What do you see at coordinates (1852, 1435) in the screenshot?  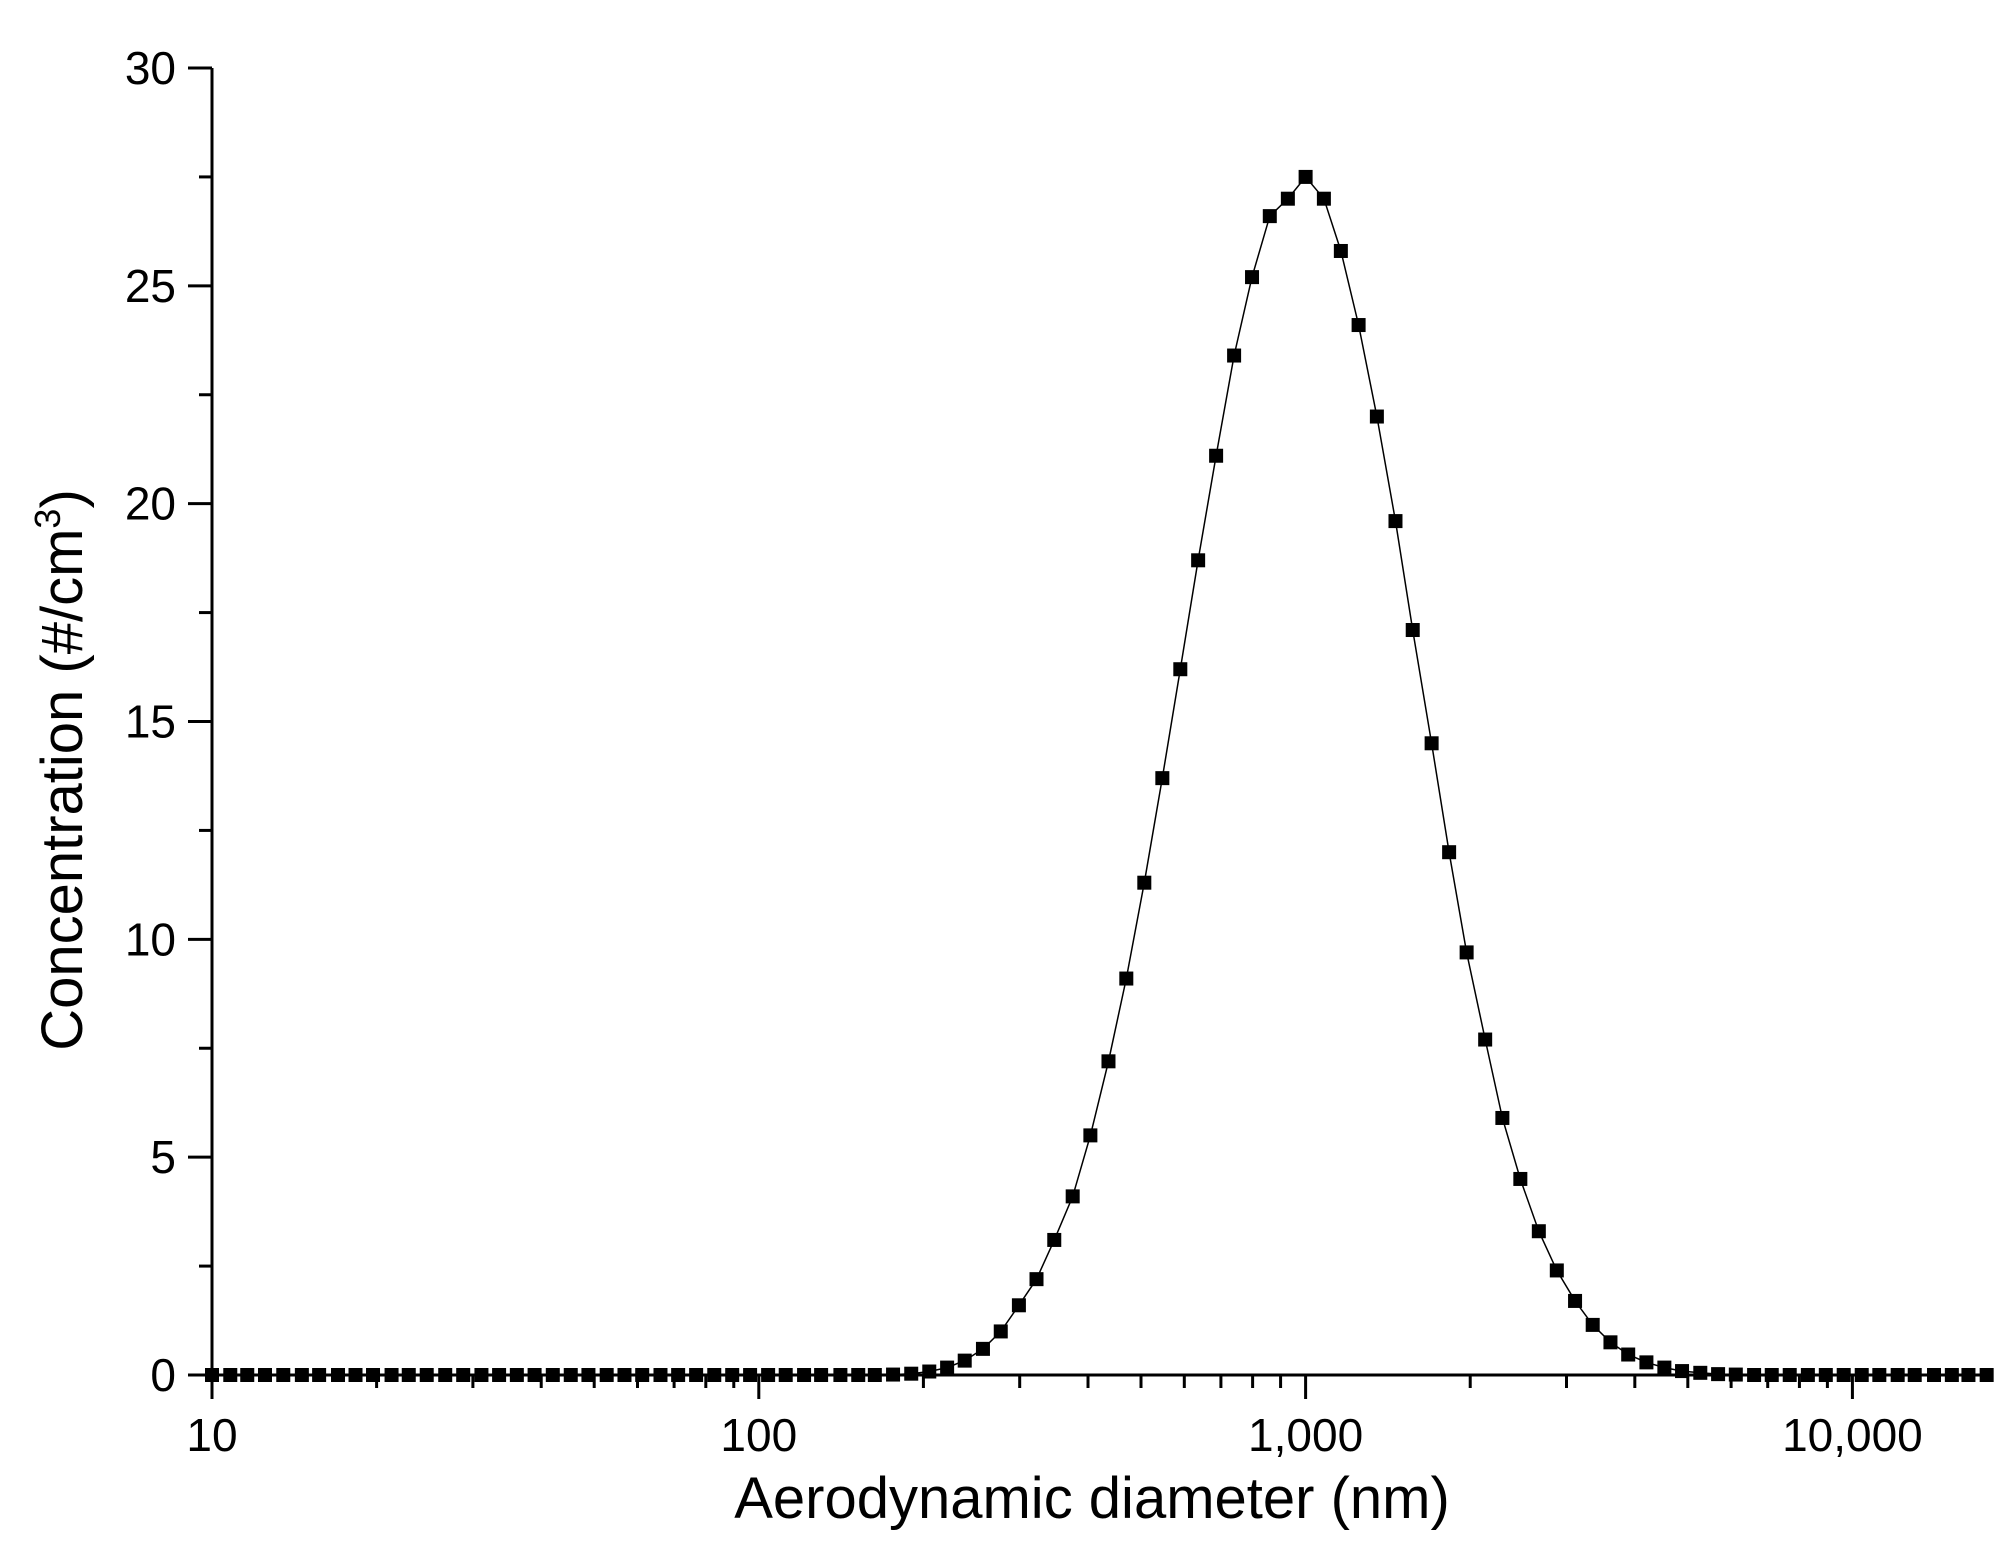 I see `x-tick-label: 10,000` at bounding box center [1852, 1435].